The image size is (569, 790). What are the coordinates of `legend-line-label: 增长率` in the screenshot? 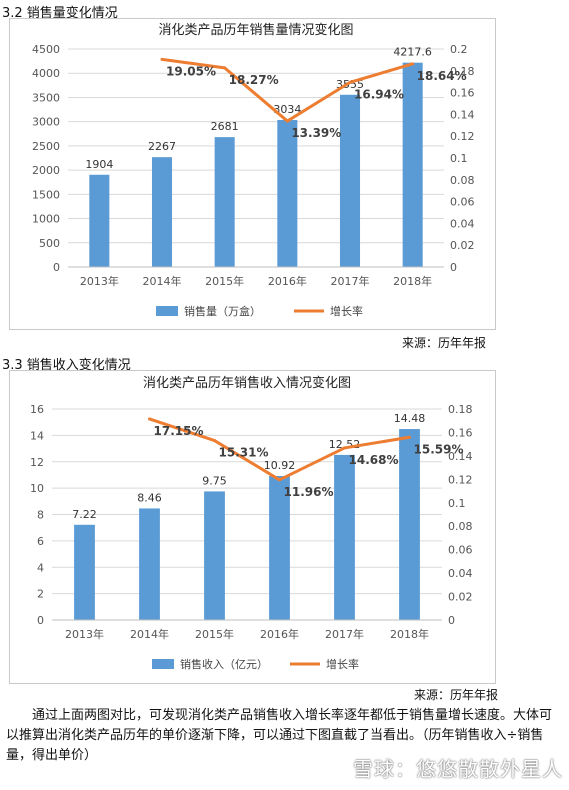 It's located at (346, 311).